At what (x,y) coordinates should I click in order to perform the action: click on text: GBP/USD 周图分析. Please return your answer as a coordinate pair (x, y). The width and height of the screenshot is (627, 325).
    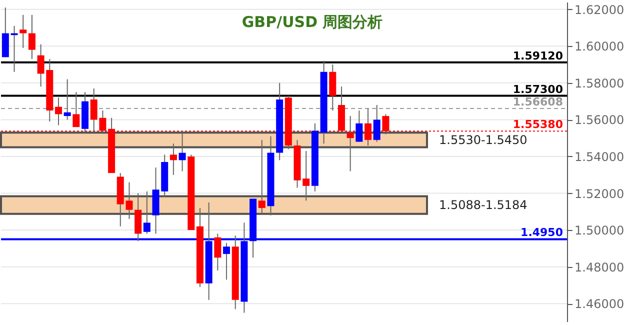
    Looking at the image, I should click on (312, 22).